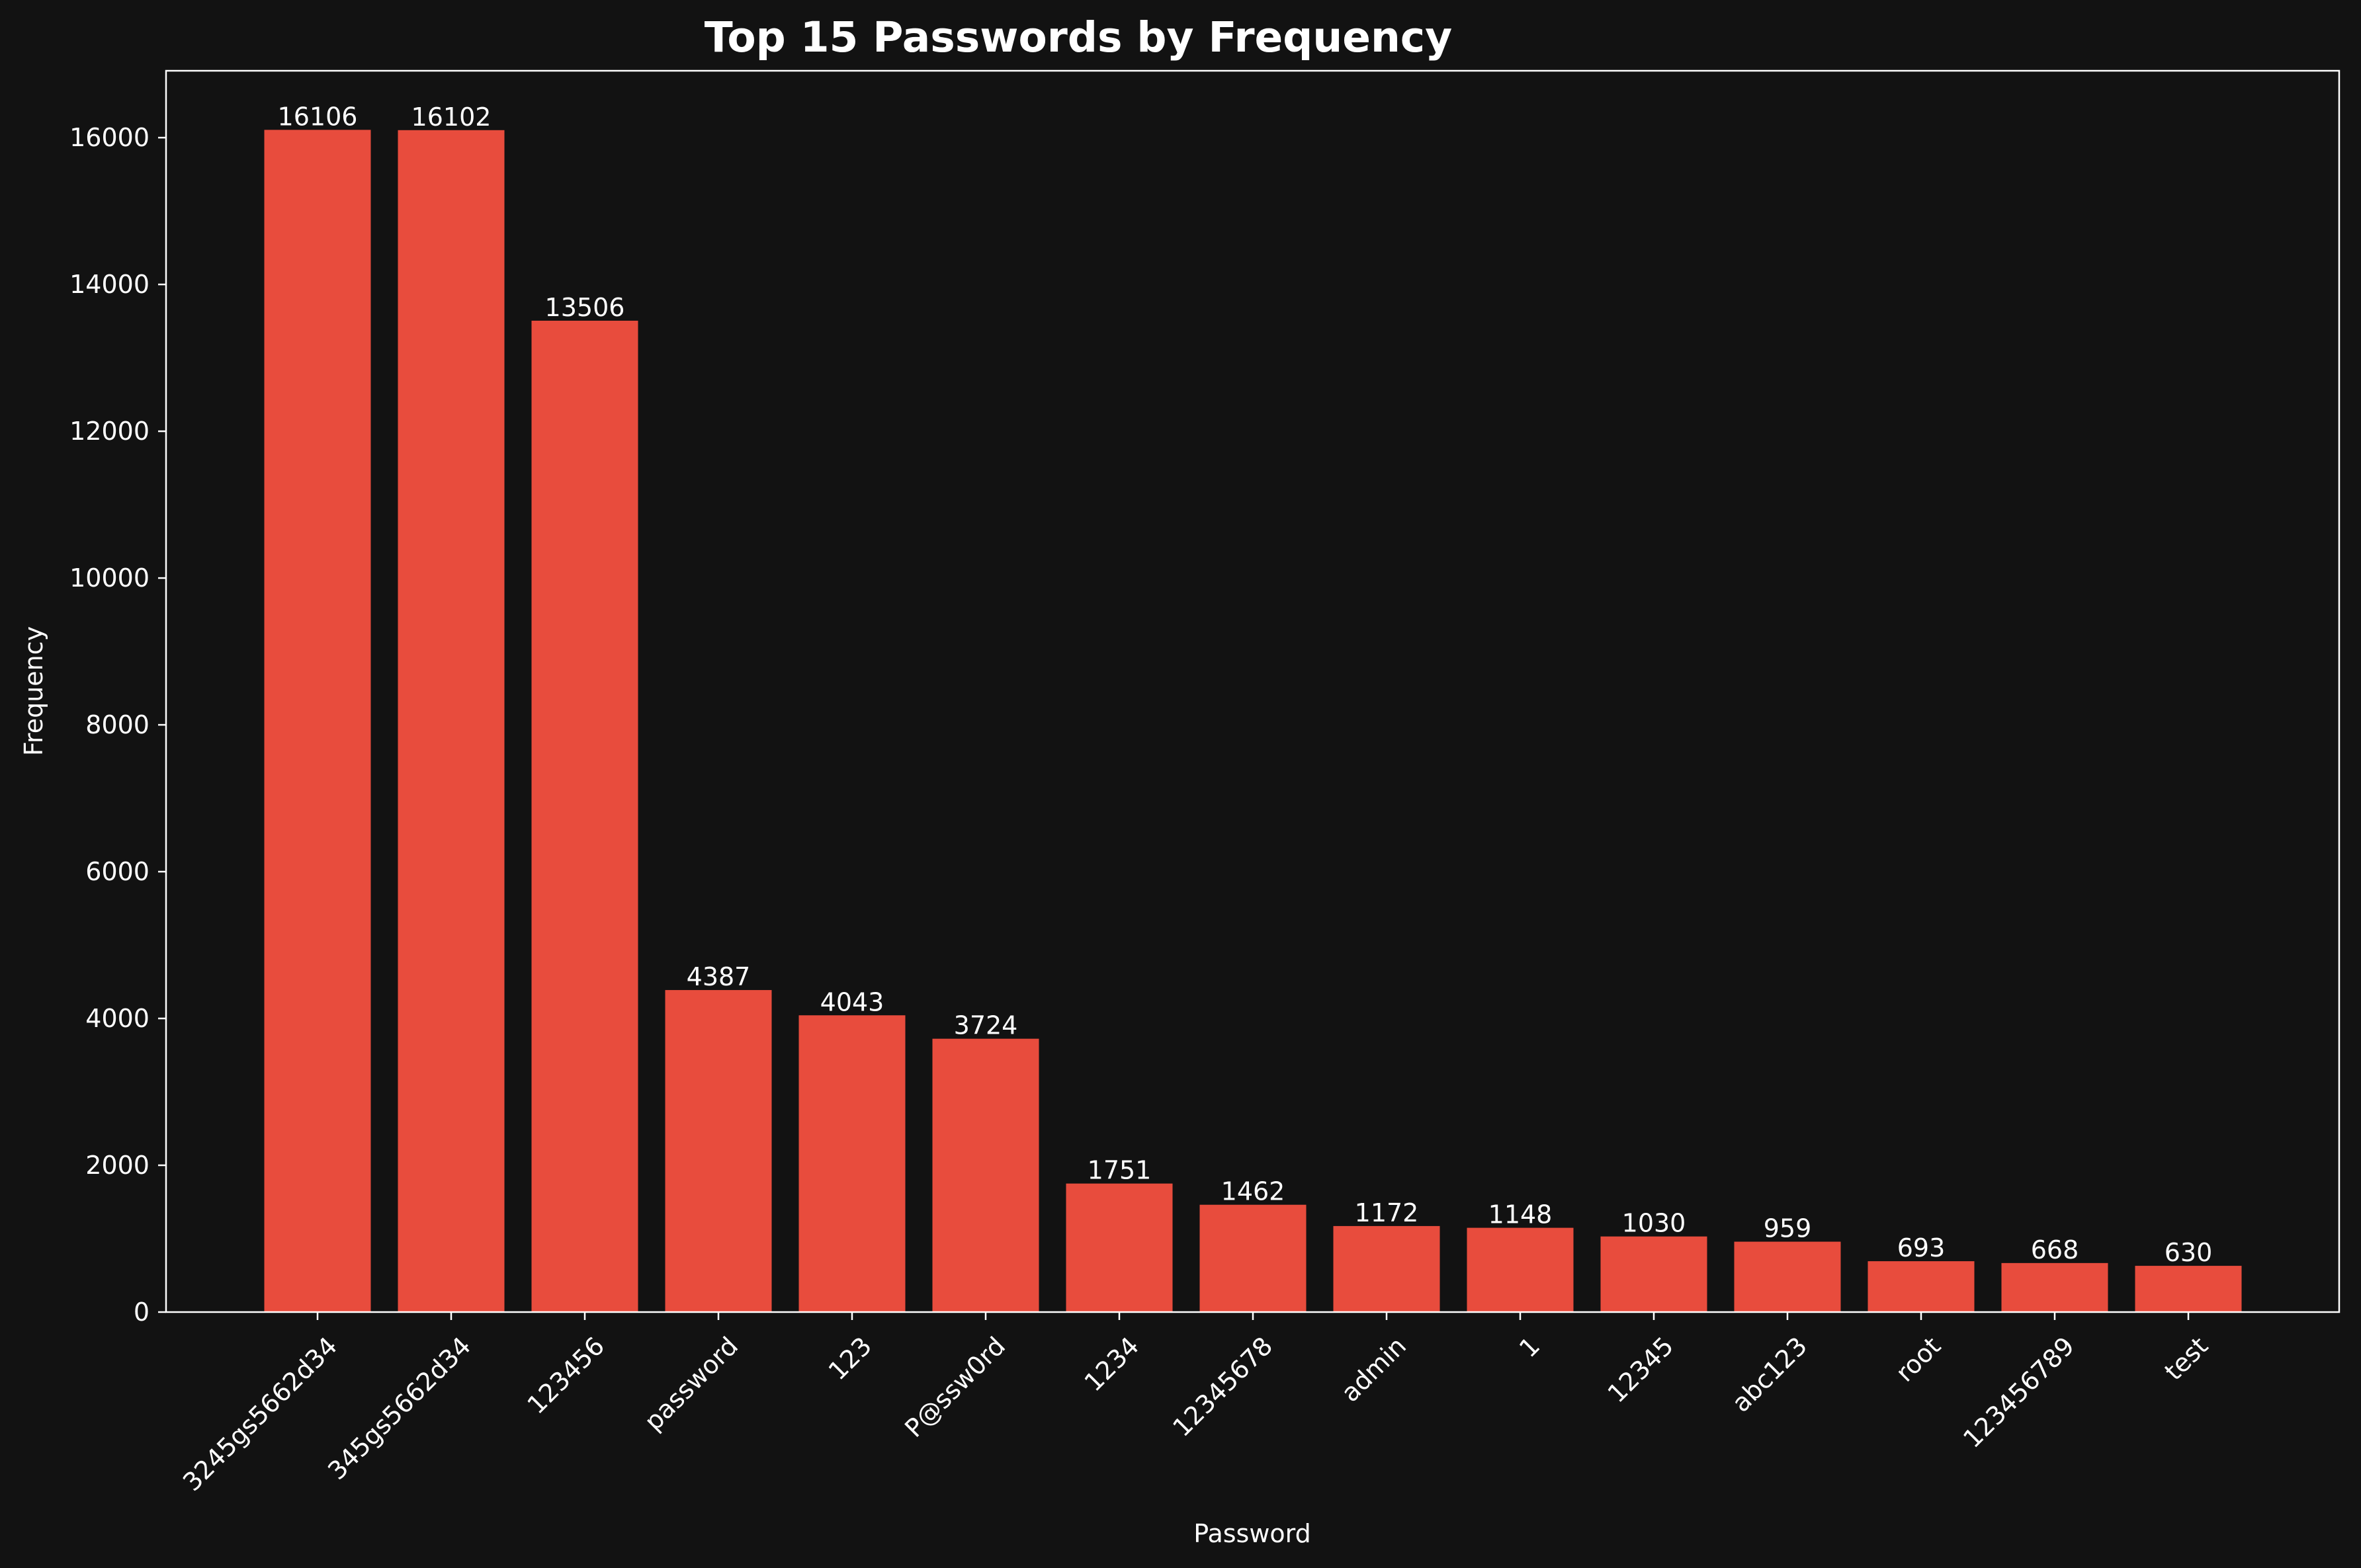 The height and width of the screenshot is (1568, 2361). What do you see at coordinates (719, 976) in the screenshot?
I see `value-label-3: 4387` at bounding box center [719, 976].